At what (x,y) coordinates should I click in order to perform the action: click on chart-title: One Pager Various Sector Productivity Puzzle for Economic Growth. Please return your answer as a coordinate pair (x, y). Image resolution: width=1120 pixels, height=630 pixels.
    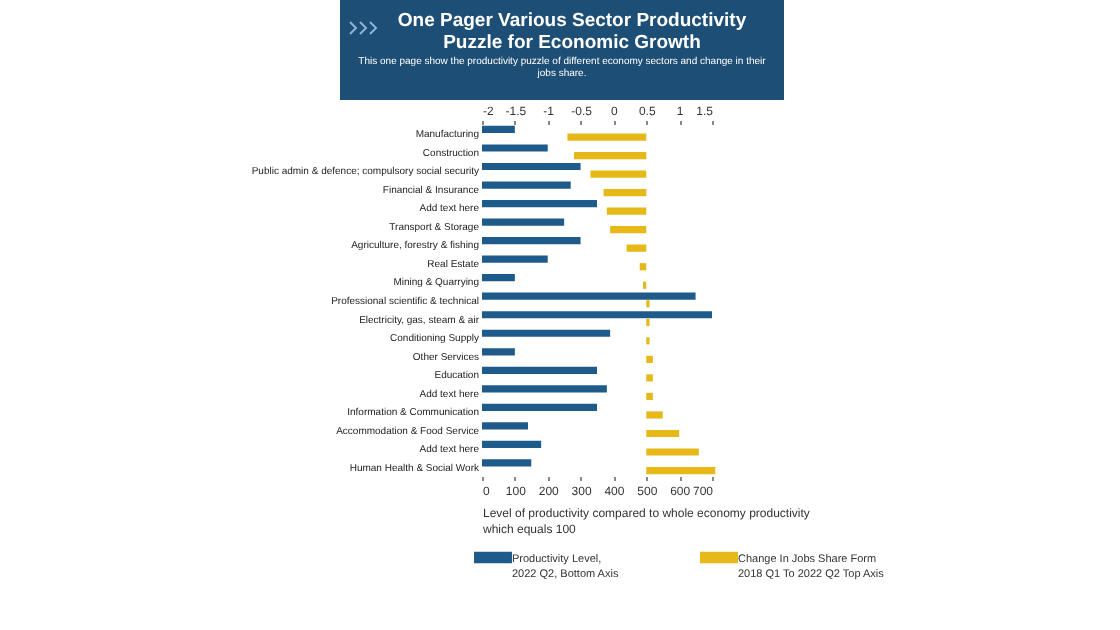
    Looking at the image, I should click on (572, 32).